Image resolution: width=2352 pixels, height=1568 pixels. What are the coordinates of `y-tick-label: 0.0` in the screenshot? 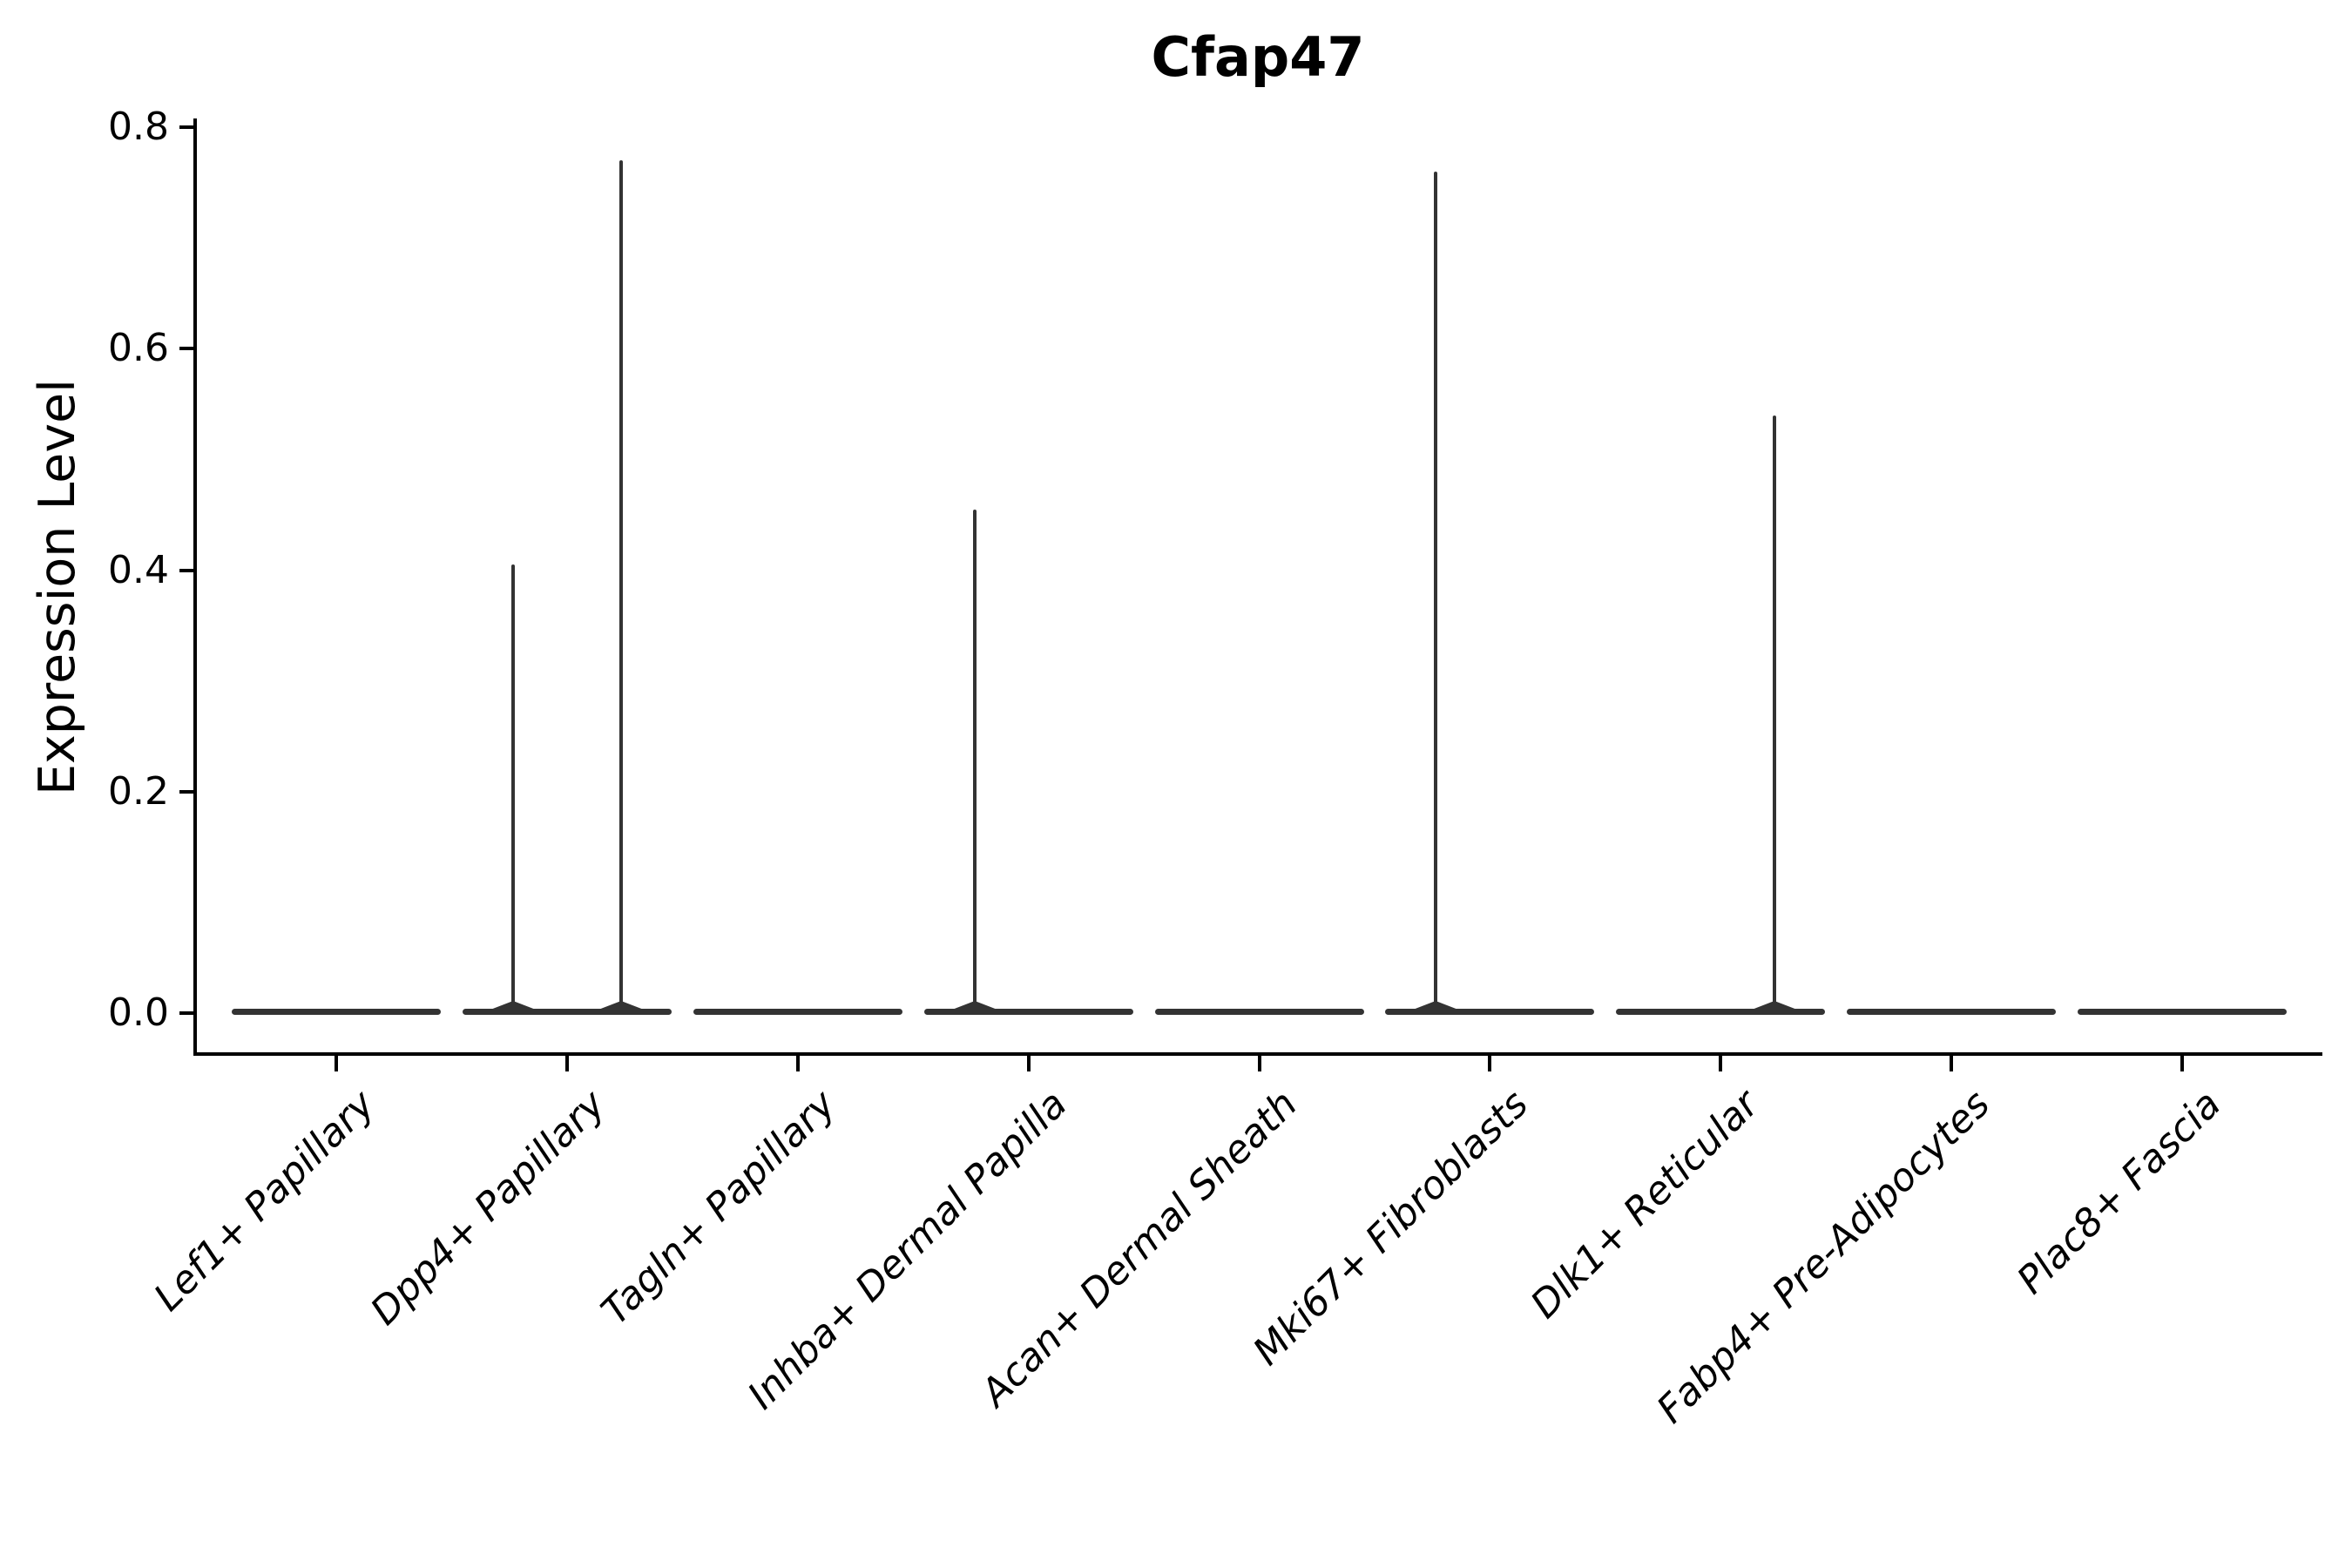 It's located at (138, 1013).